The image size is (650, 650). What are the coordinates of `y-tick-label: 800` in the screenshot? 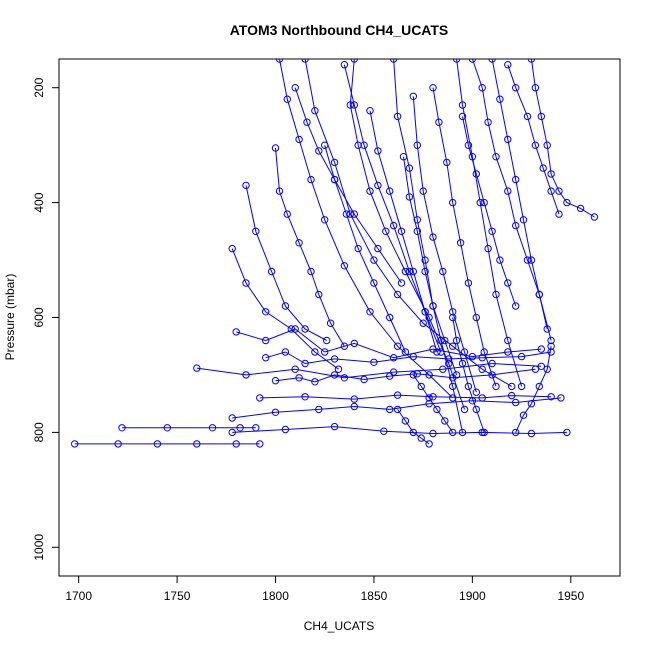 It's located at (39, 432).